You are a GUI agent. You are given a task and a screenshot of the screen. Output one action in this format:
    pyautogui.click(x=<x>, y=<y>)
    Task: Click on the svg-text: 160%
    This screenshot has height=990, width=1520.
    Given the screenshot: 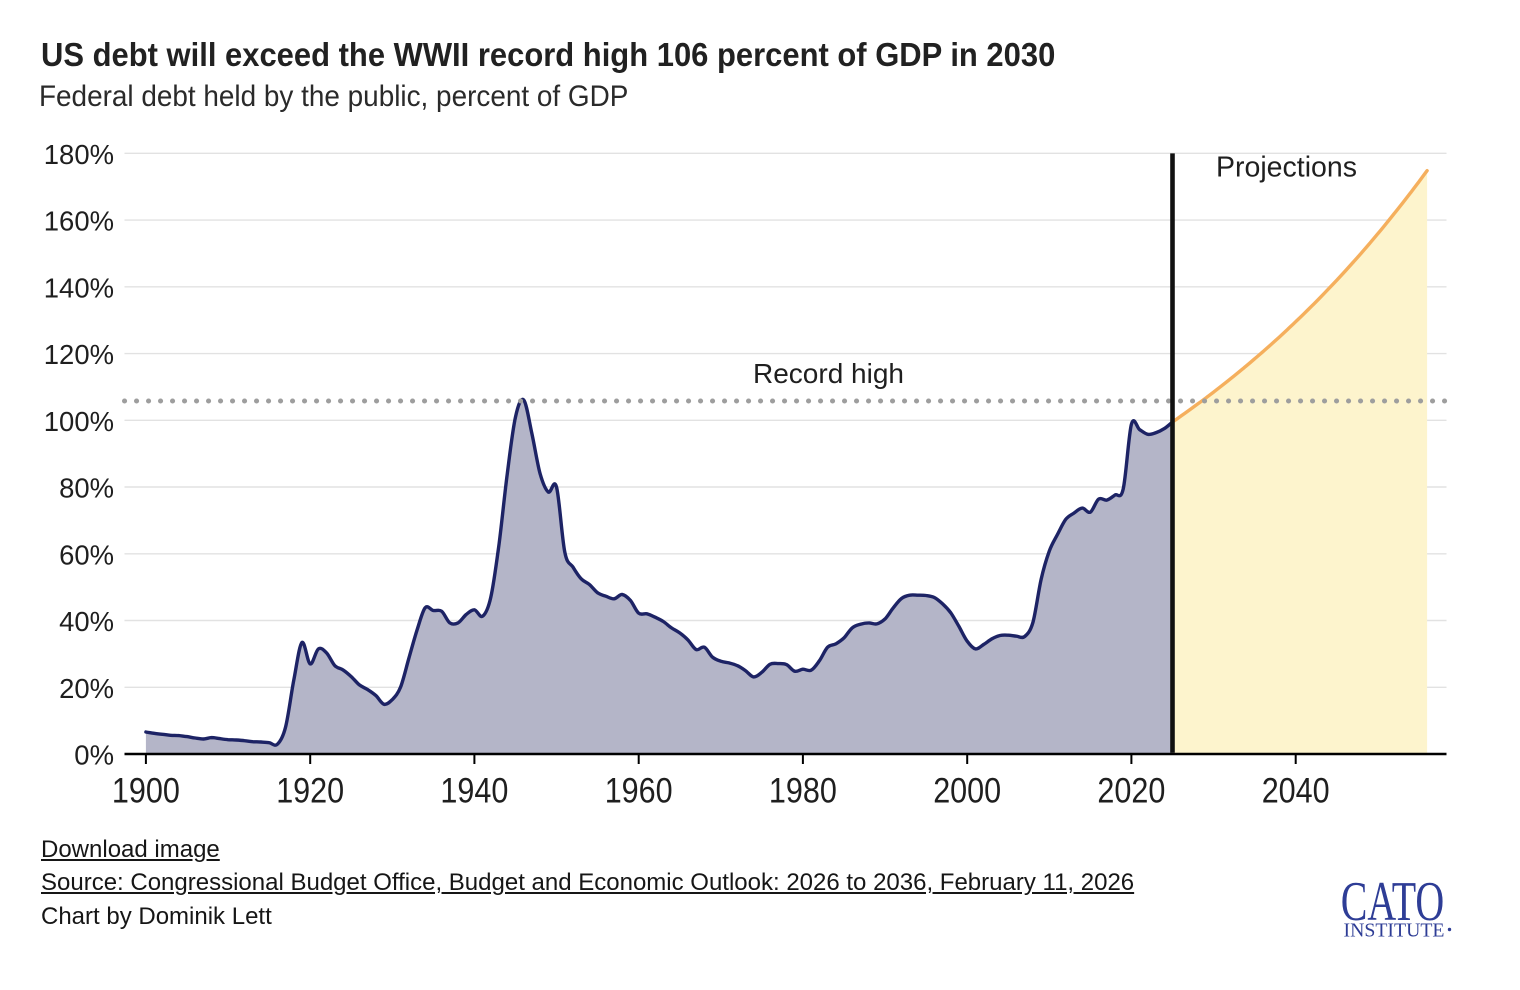 What is the action you would take?
    pyautogui.click(x=79, y=221)
    